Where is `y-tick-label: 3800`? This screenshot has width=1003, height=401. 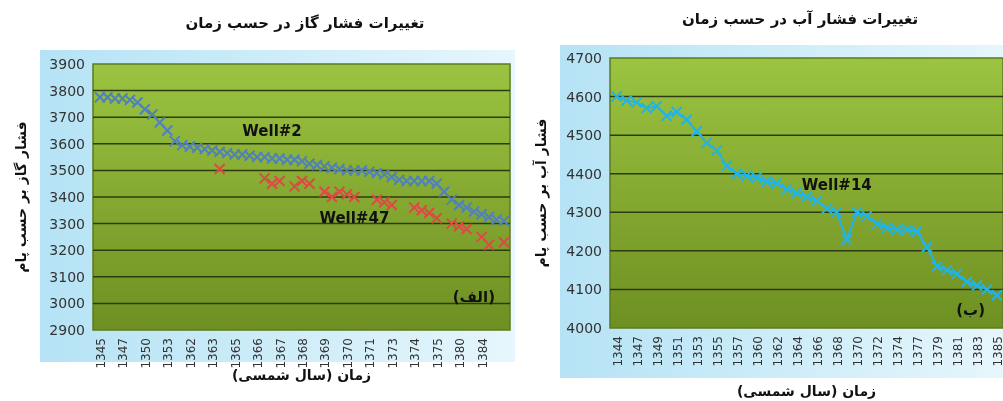 y-tick-label: 3800 is located at coordinates (67, 90).